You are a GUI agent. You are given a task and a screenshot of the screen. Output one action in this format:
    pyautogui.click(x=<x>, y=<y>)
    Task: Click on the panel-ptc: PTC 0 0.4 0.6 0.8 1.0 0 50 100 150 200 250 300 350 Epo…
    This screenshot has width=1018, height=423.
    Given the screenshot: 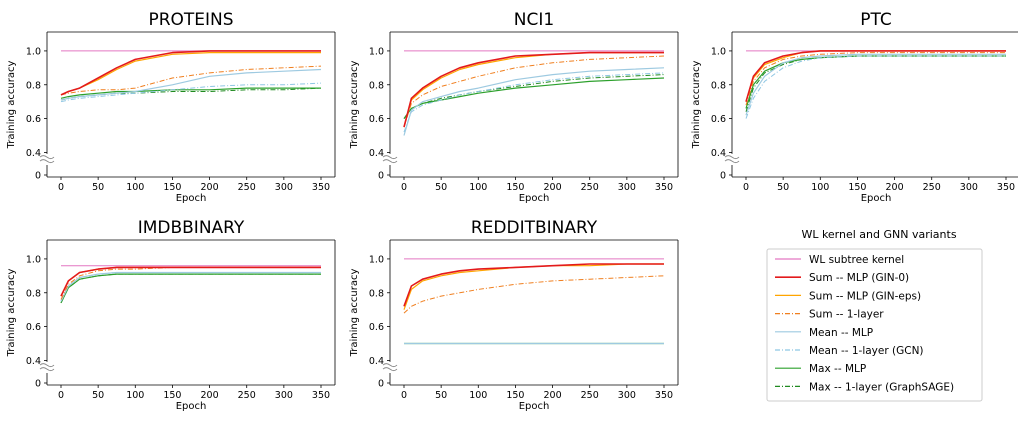 What is the action you would take?
    pyautogui.click(x=854, y=107)
    